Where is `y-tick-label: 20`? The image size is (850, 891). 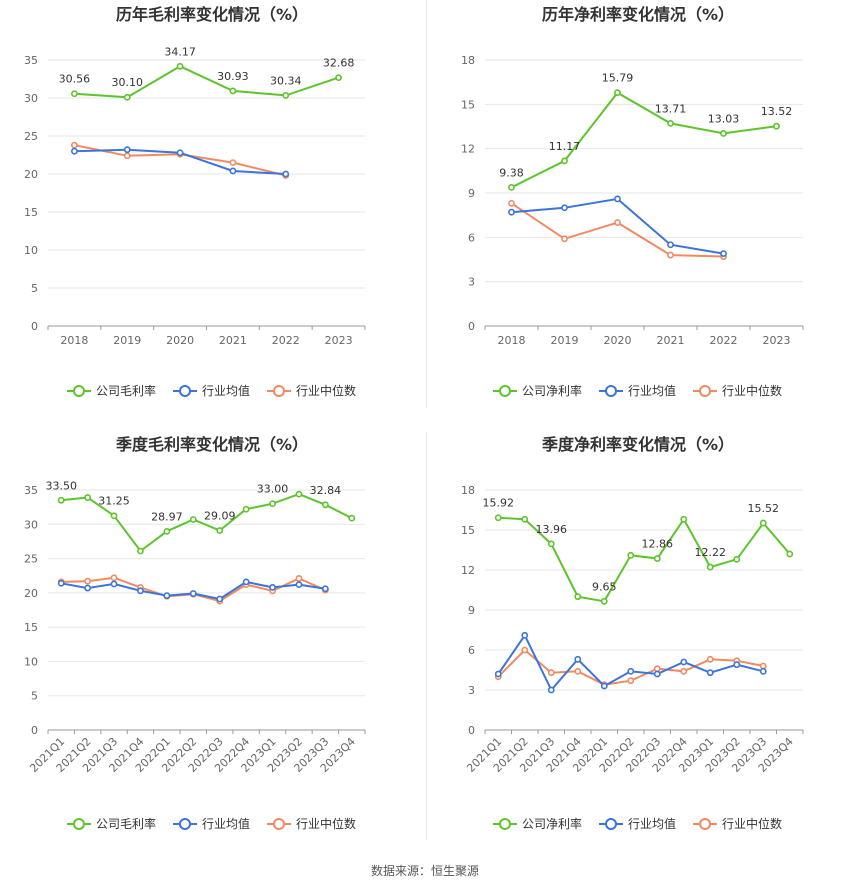 y-tick-label: 20 is located at coordinates (31, 174).